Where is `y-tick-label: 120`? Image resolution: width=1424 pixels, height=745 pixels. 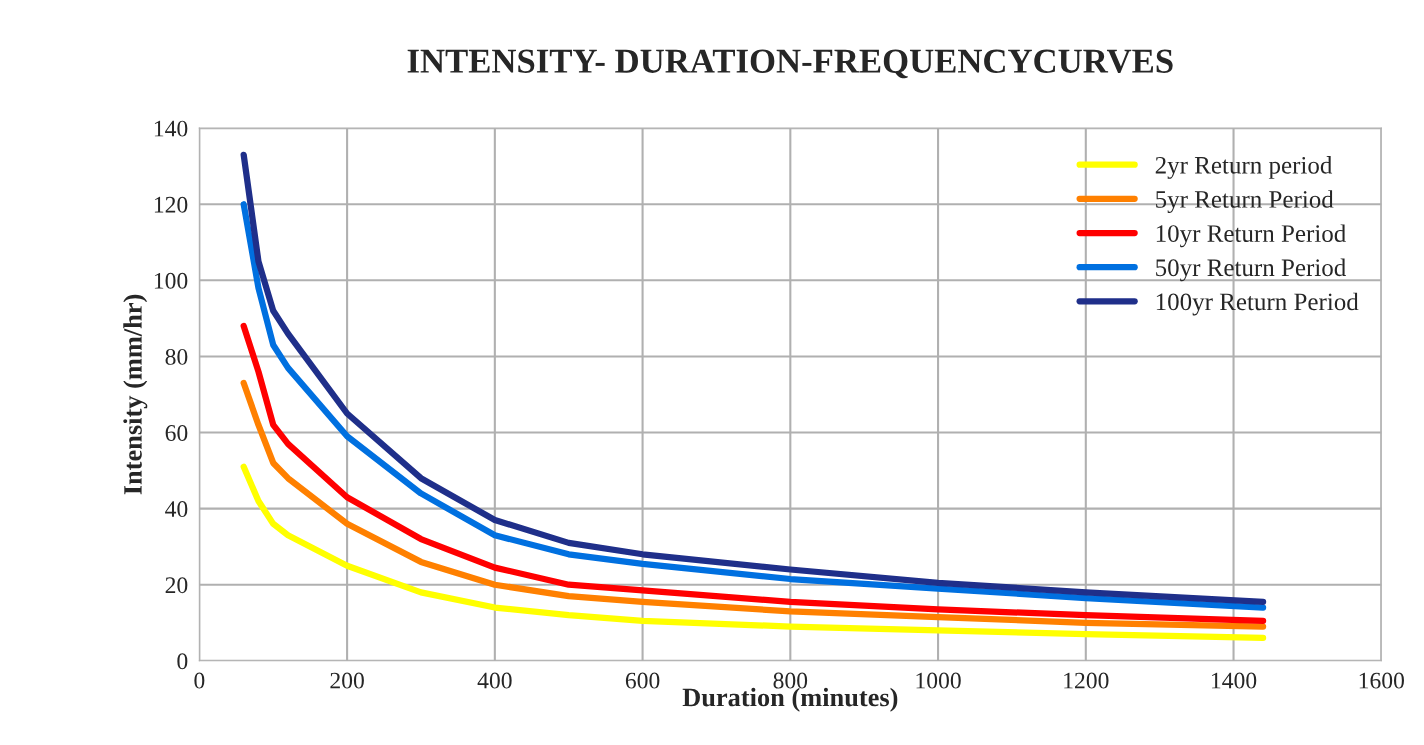
y-tick-label: 120 is located at coordinates (171, 204).